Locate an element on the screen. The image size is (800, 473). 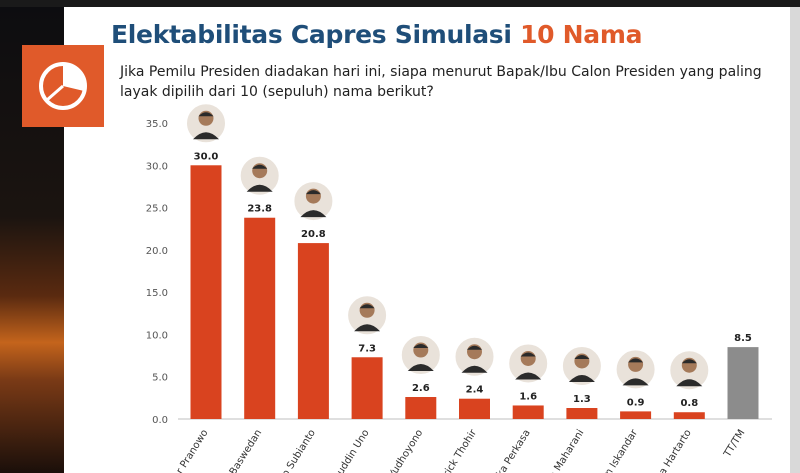
bar-value-label: 0.8 is located at coordinates (689, 403).